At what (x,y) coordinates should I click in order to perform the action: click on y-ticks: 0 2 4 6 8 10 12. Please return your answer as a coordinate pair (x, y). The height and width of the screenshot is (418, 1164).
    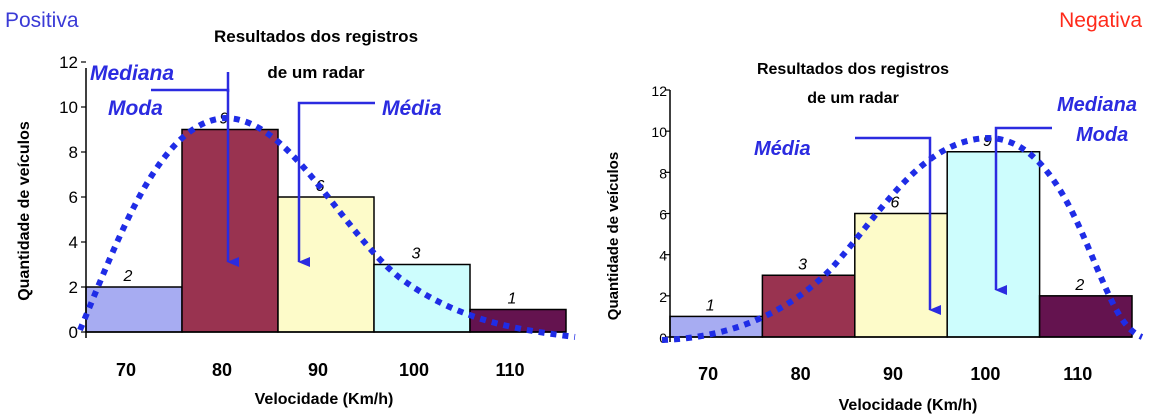
    Looking at the image, I should click on (72, 197).